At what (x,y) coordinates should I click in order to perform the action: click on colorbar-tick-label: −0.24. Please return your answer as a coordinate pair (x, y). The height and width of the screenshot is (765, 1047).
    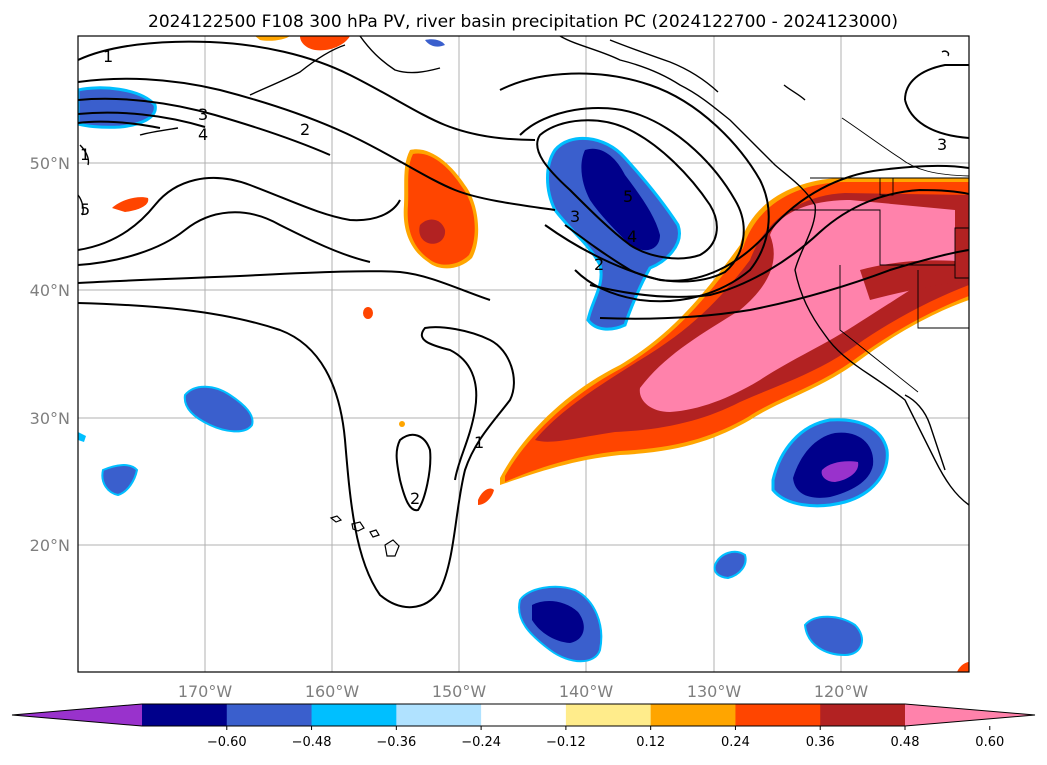
    Looking at the image, I should click on (481, 742).